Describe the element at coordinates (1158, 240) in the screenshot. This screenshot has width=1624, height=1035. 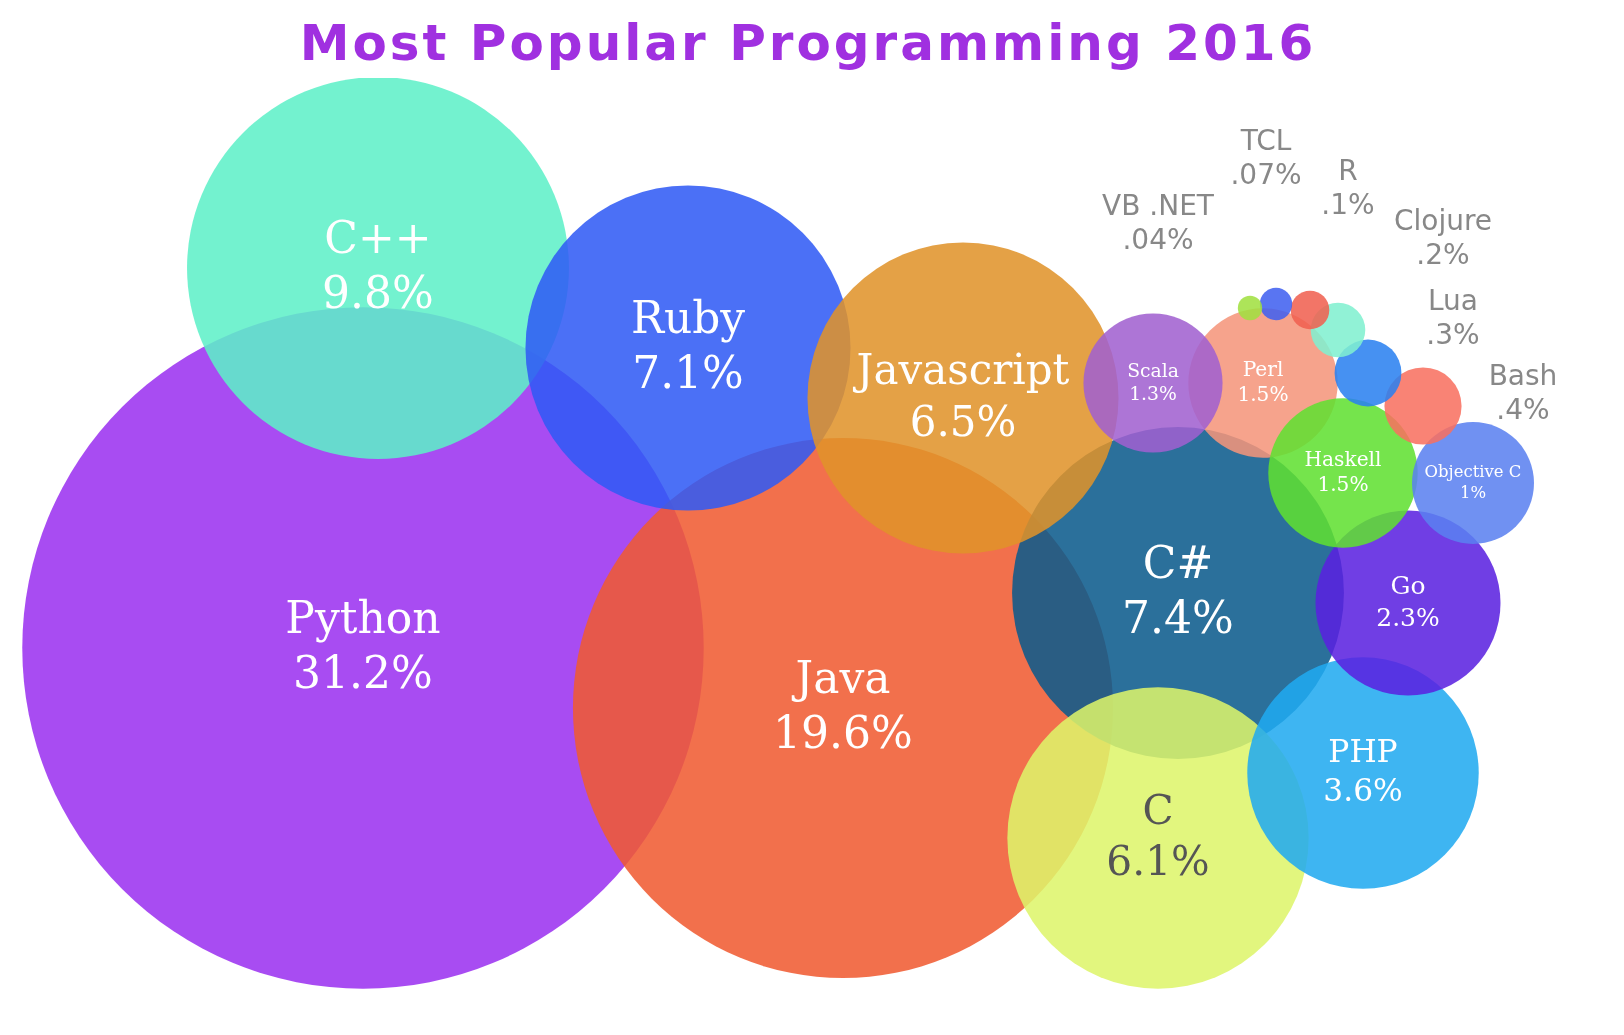
I see `data-label: .04%` at that location.